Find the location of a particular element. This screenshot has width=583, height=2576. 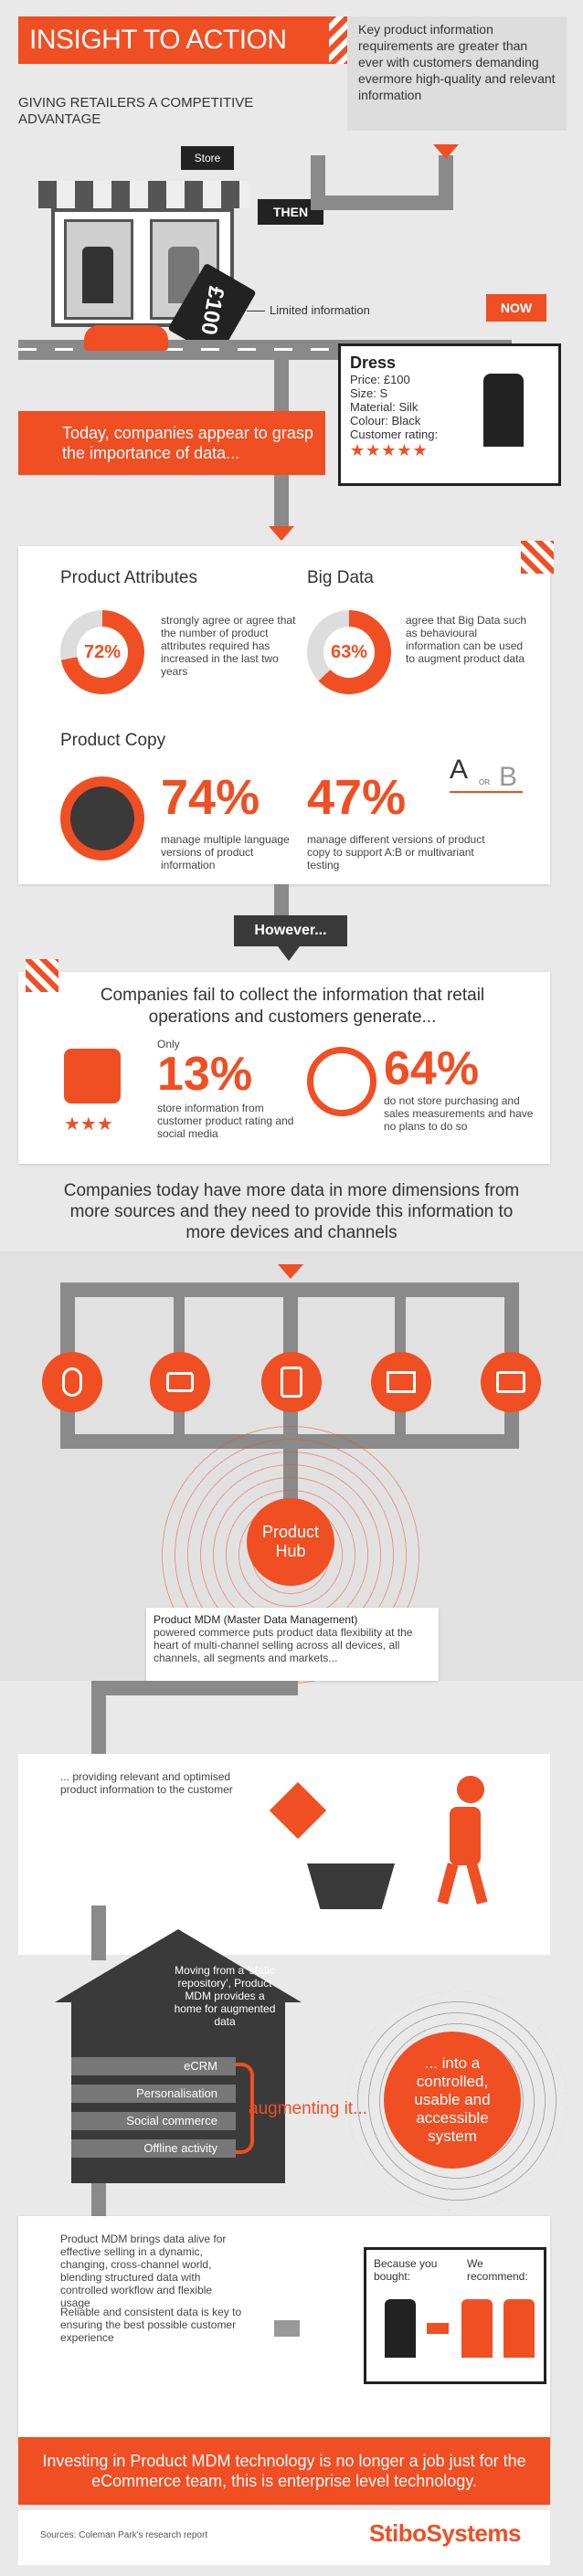

price-tag-label: £100 is located at coordinates (212, 310).